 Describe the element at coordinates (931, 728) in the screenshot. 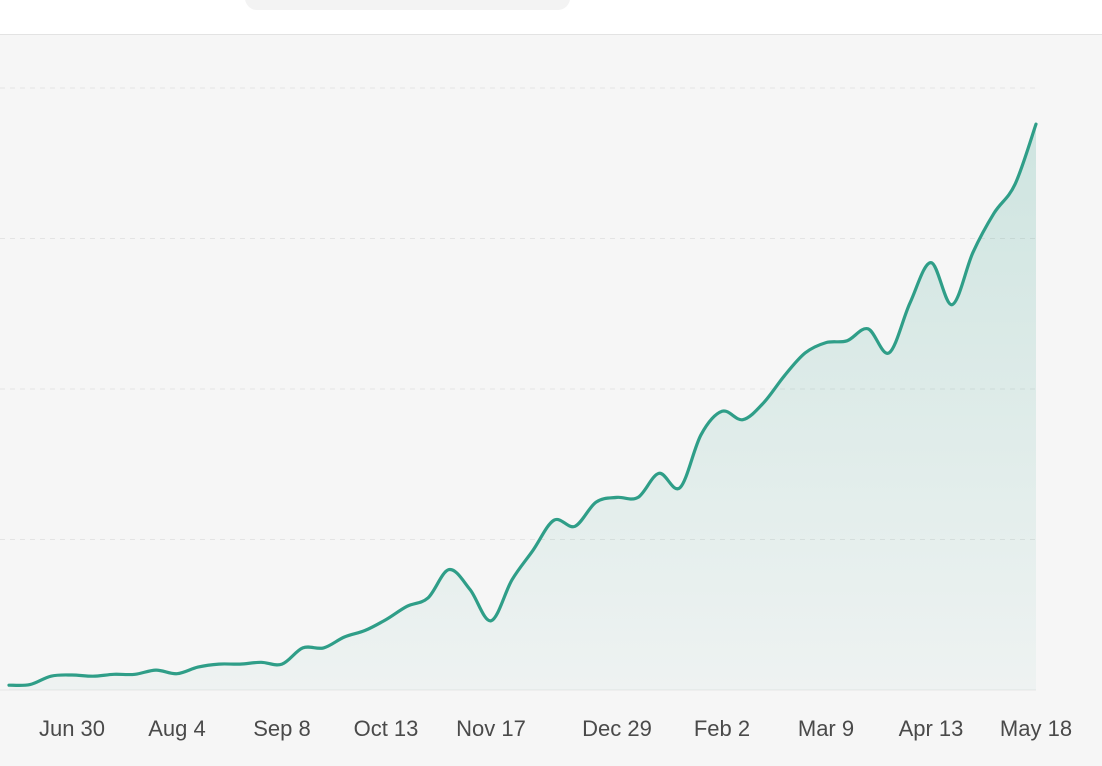

I see `x-tick-label: Apr 13` at that location.